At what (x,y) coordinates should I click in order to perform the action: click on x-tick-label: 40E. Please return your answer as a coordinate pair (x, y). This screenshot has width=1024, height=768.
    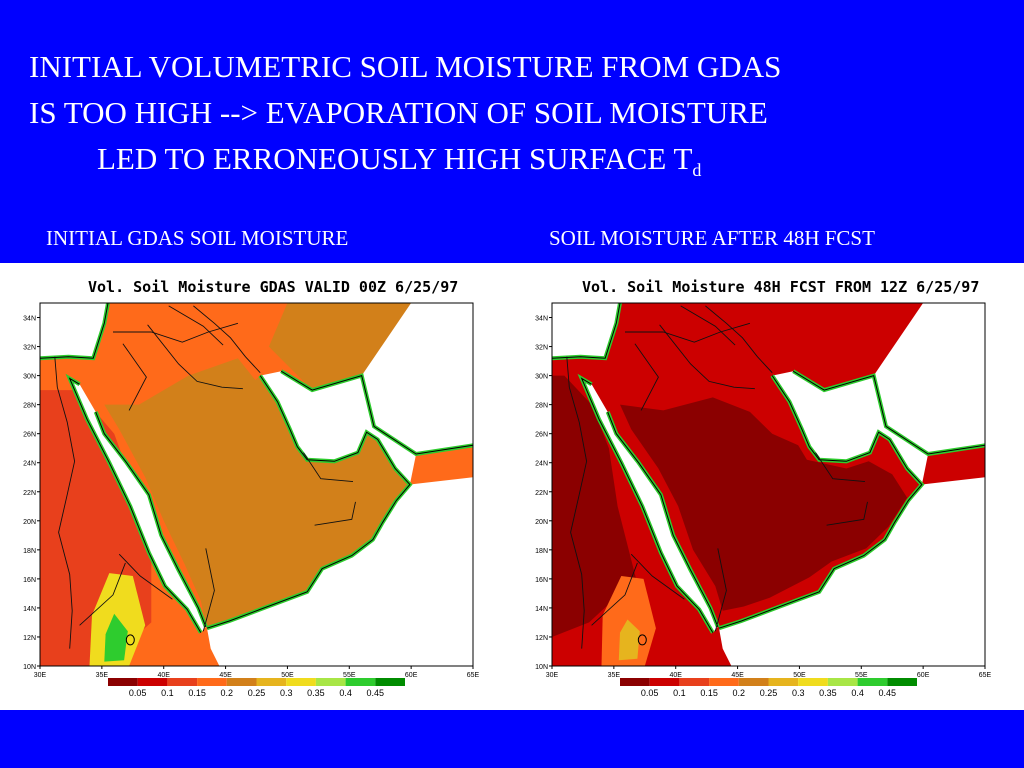
    Looking at the image, I should click on (675, 675).